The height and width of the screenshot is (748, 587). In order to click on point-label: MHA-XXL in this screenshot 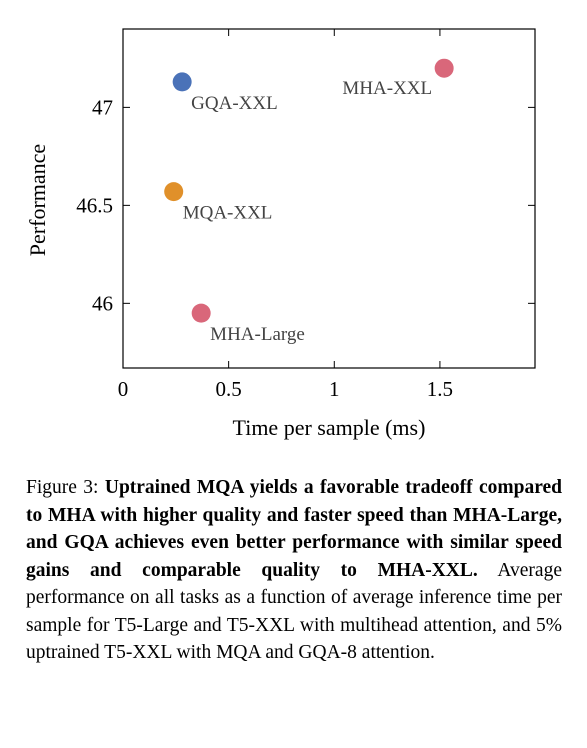, I will do `click(387, 88)`.